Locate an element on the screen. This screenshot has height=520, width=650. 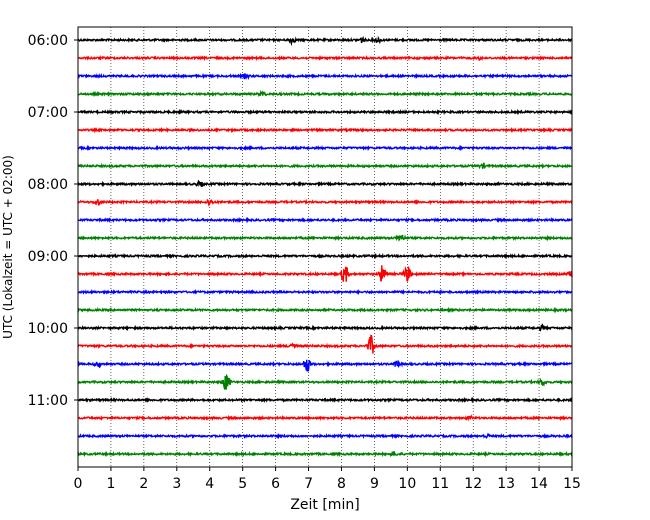
x-tick-label: 12 is located at coordinates (473, 484).